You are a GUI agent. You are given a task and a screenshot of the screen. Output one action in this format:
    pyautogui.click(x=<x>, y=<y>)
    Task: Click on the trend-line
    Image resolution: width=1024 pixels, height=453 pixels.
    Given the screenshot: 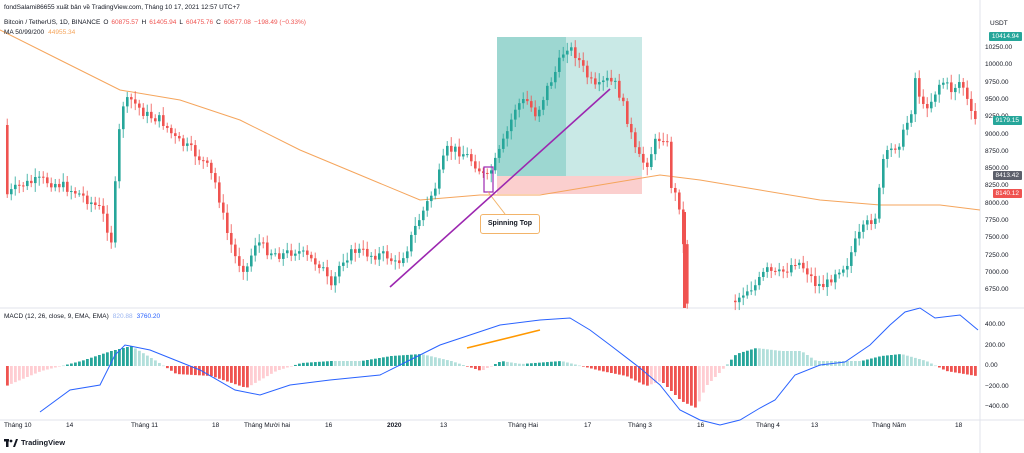 What is the action you would take?
    pyautogui.click(x=500, y=188)
    